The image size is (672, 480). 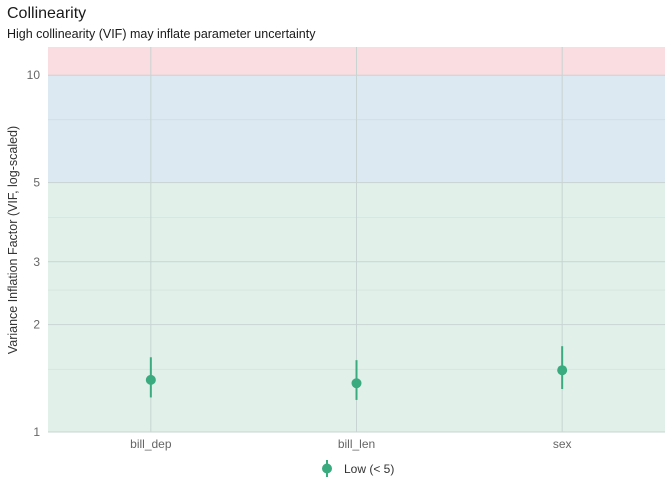 I want to click on y-tick-label: 1, so click(x=36, y=432).